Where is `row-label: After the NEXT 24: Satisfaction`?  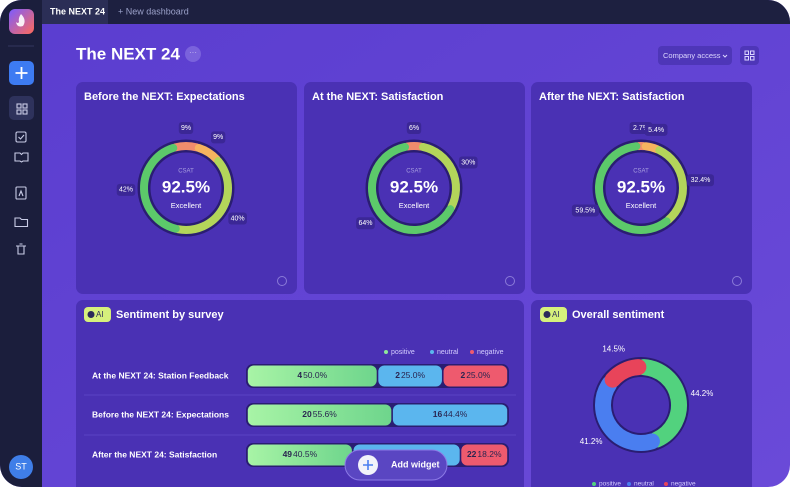 row-label: After the NEXT 24: Satisfaction is located at coordinates (154, 454).